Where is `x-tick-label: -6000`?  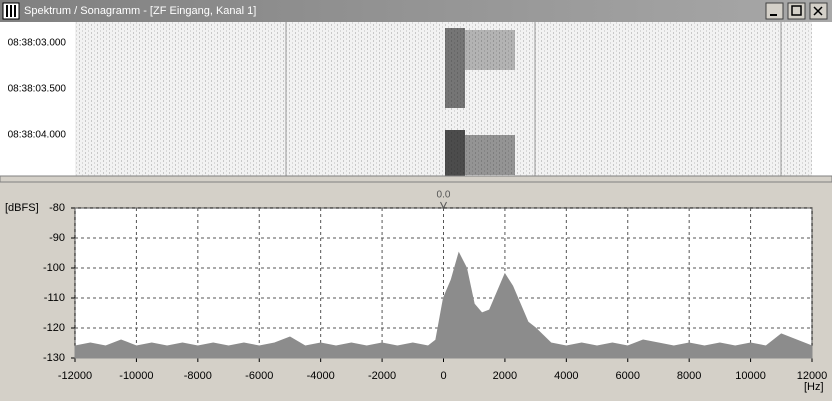 x-tick-label: -6000 is located at coordinates (259, 376).